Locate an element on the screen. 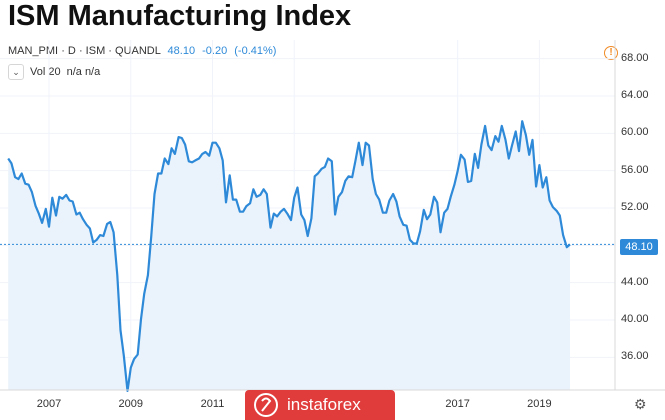 This screenshot has width=665, height=420. symbol-change-pct: (-0.41%) is located at coordinates (255, 51).